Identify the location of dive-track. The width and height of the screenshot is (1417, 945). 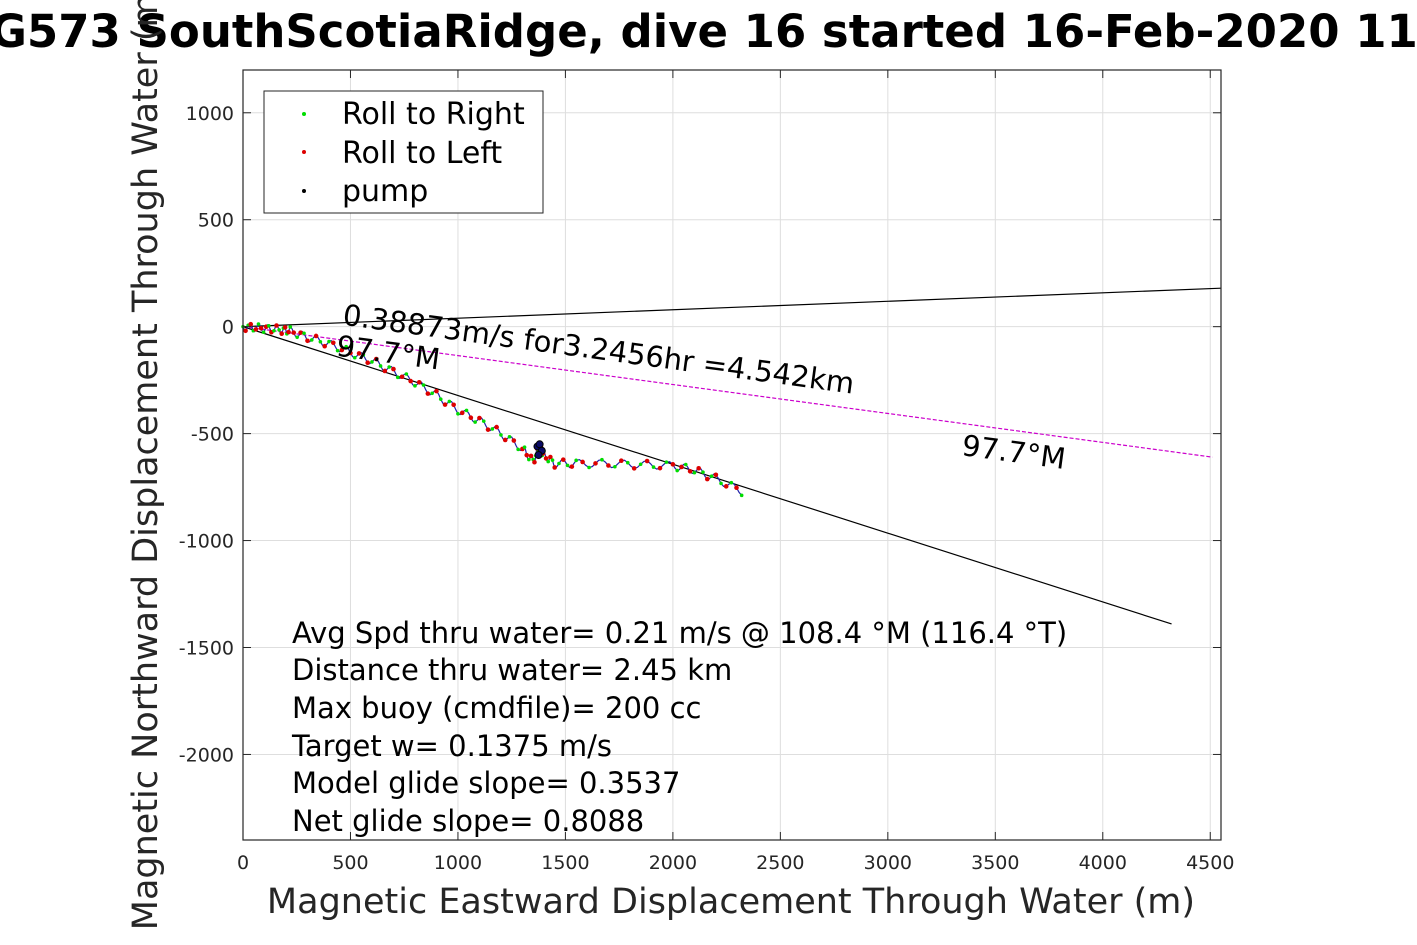
(492, 409).